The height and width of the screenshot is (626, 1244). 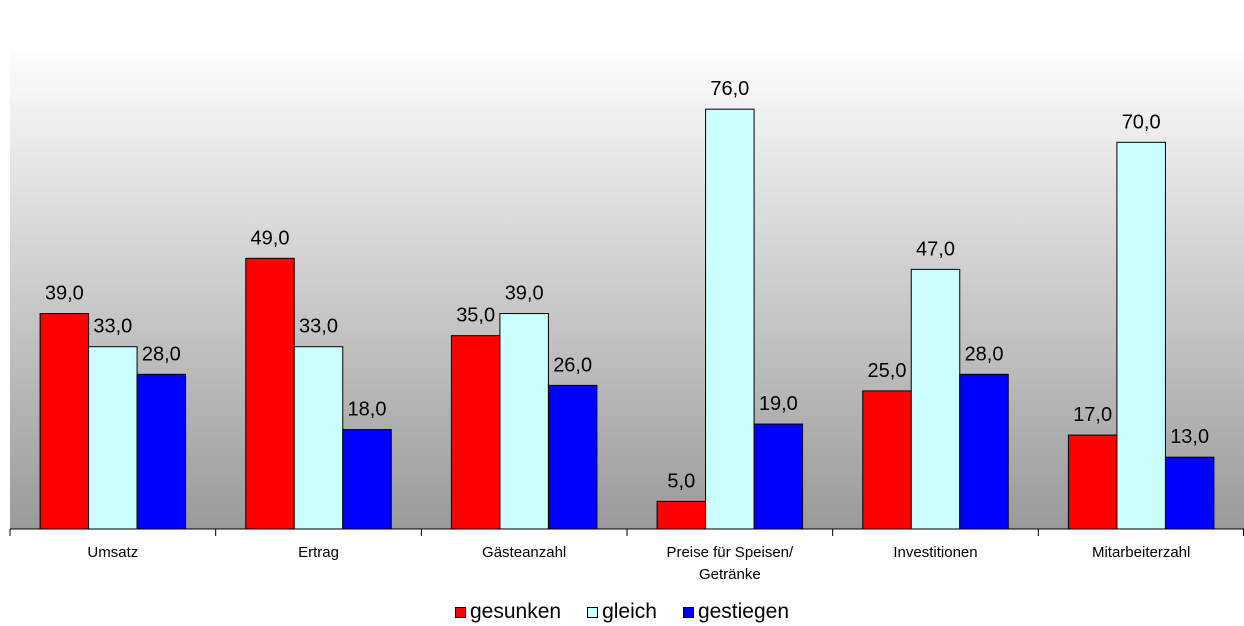 What do you see at coordinates (318, 327) in the screenshot?
I see `value-label-gleich-1: 33,0` at bounding box center [318, 327].